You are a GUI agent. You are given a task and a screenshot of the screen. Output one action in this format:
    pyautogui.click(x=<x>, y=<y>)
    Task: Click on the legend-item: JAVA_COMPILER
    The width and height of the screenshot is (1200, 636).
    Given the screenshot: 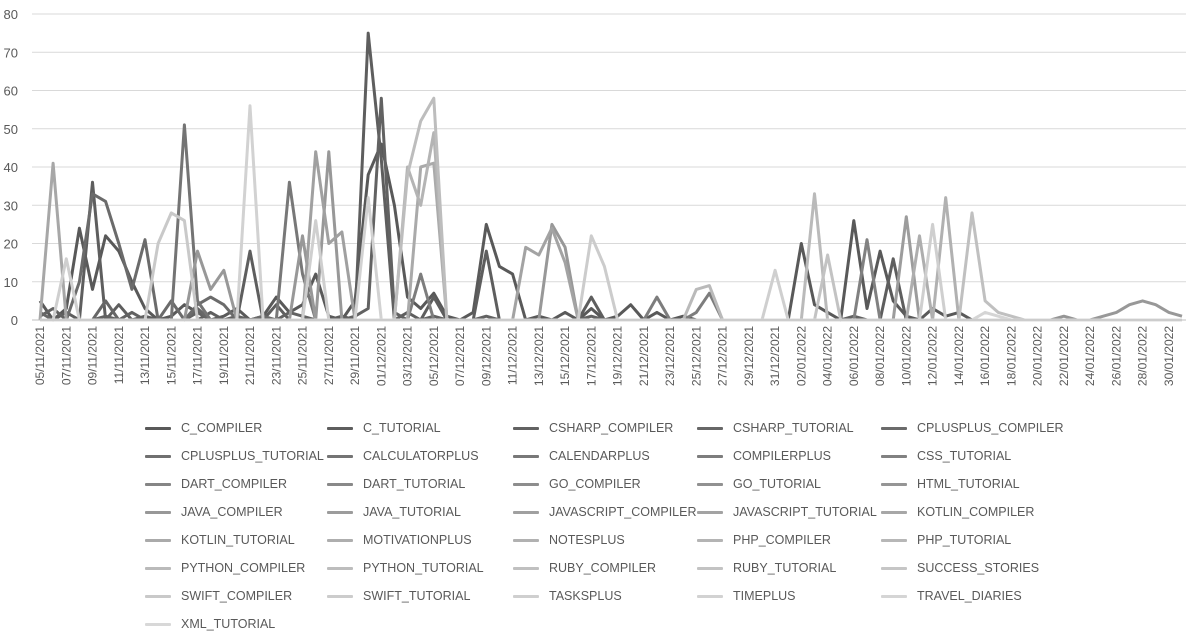 What is the action you would take?
    pyautogui.click(x=214, y=512)
    